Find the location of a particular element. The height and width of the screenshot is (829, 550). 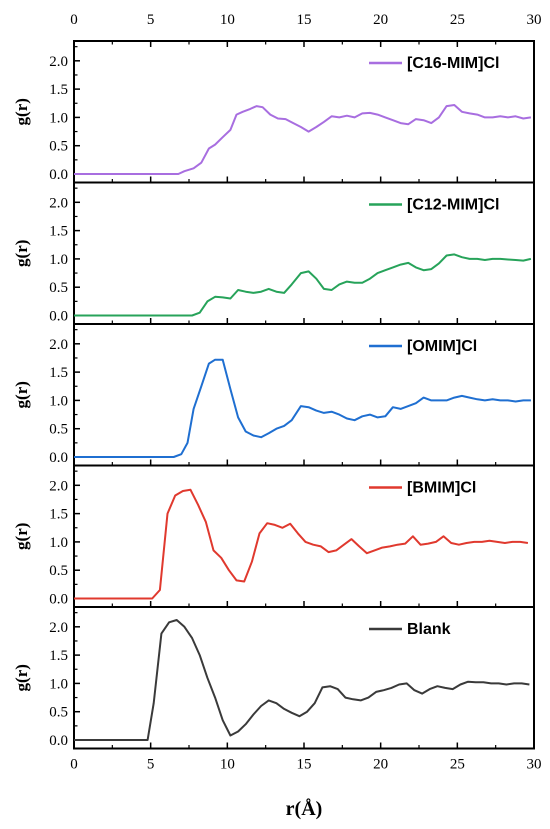

legend-label: [BMIM]Cl is located at coordinates (441, 488).